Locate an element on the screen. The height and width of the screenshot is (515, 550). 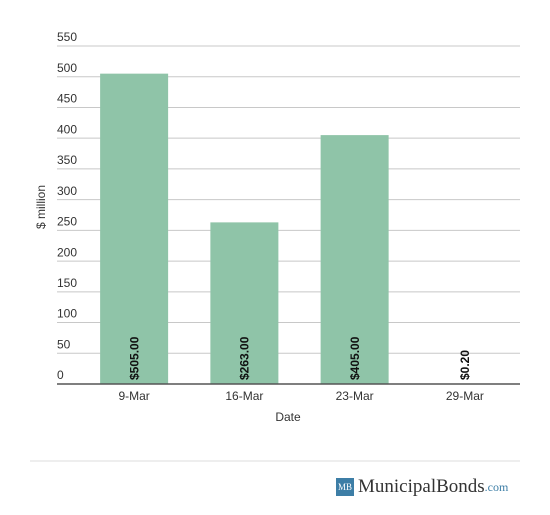
value-label: $263.00 is located at coordinates (245, 358).